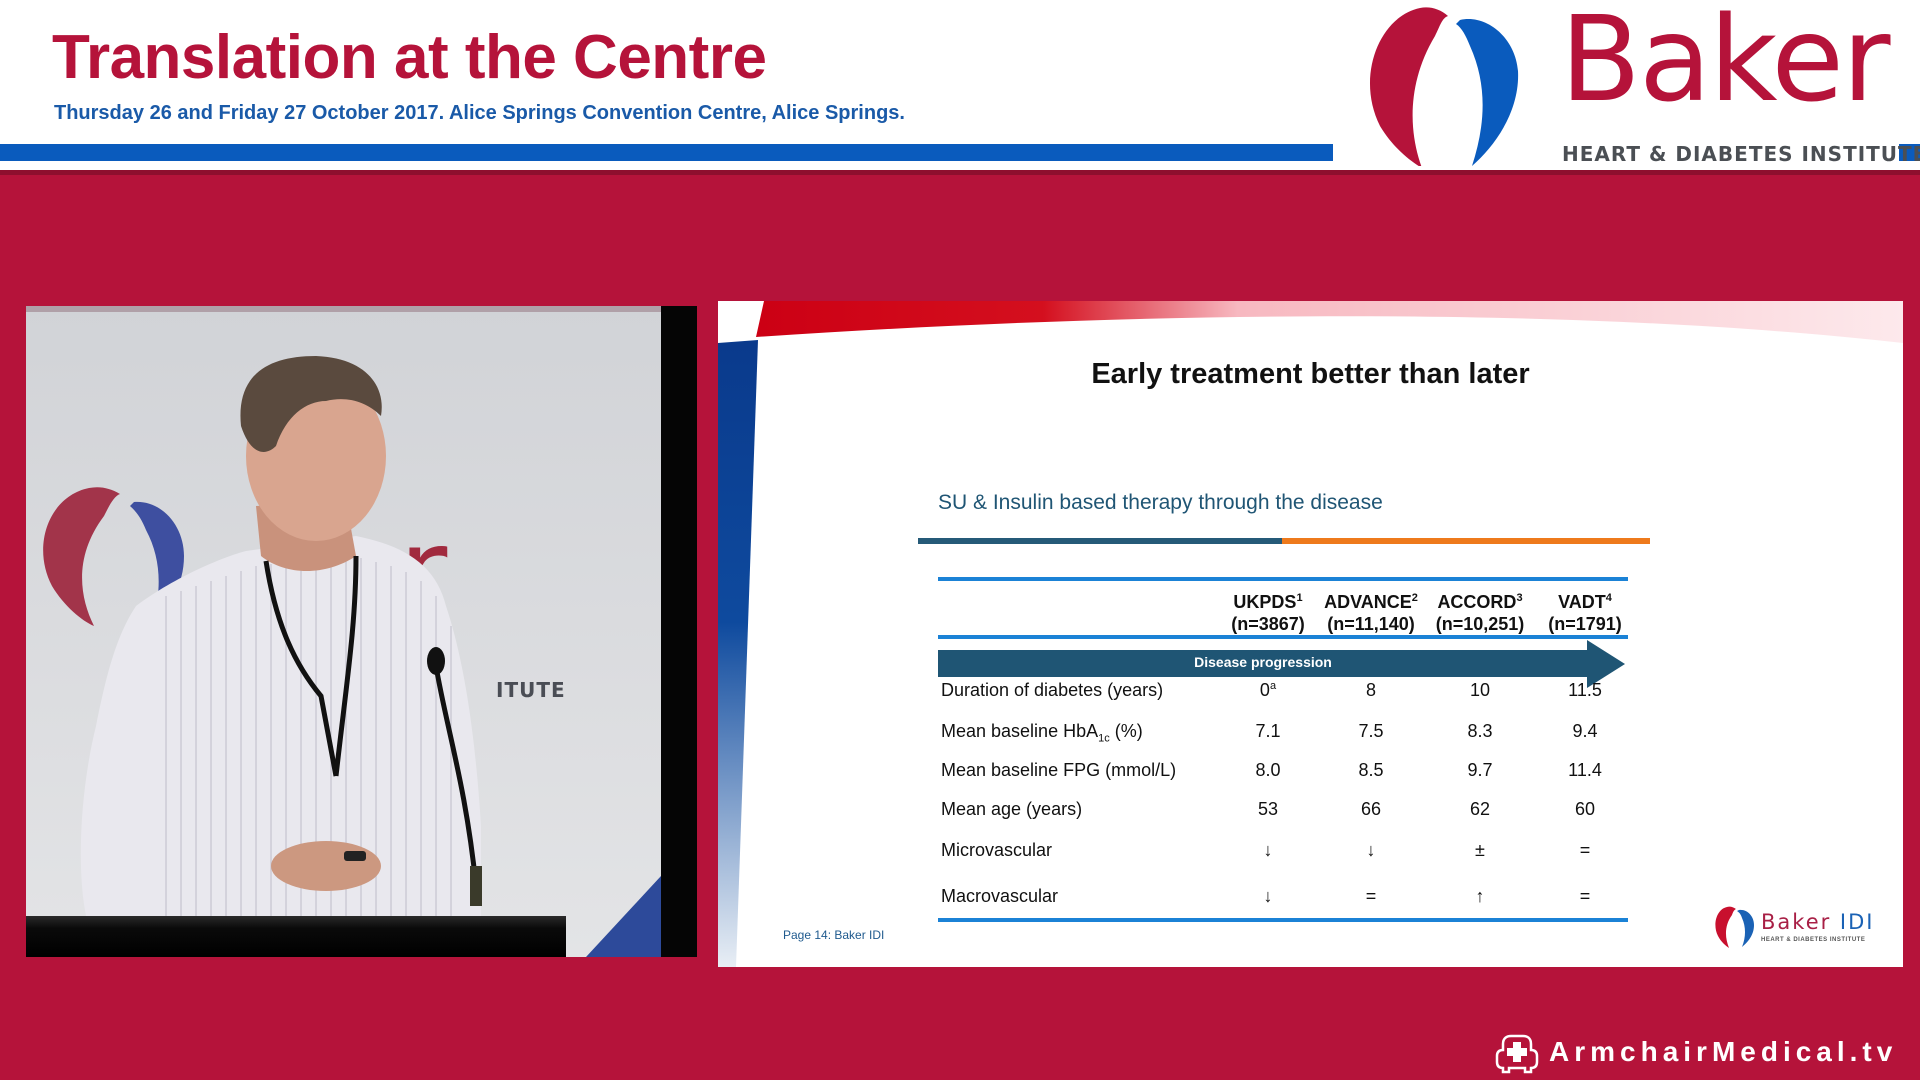  I want to click on arrow-head-icon, so click(1606, 664).